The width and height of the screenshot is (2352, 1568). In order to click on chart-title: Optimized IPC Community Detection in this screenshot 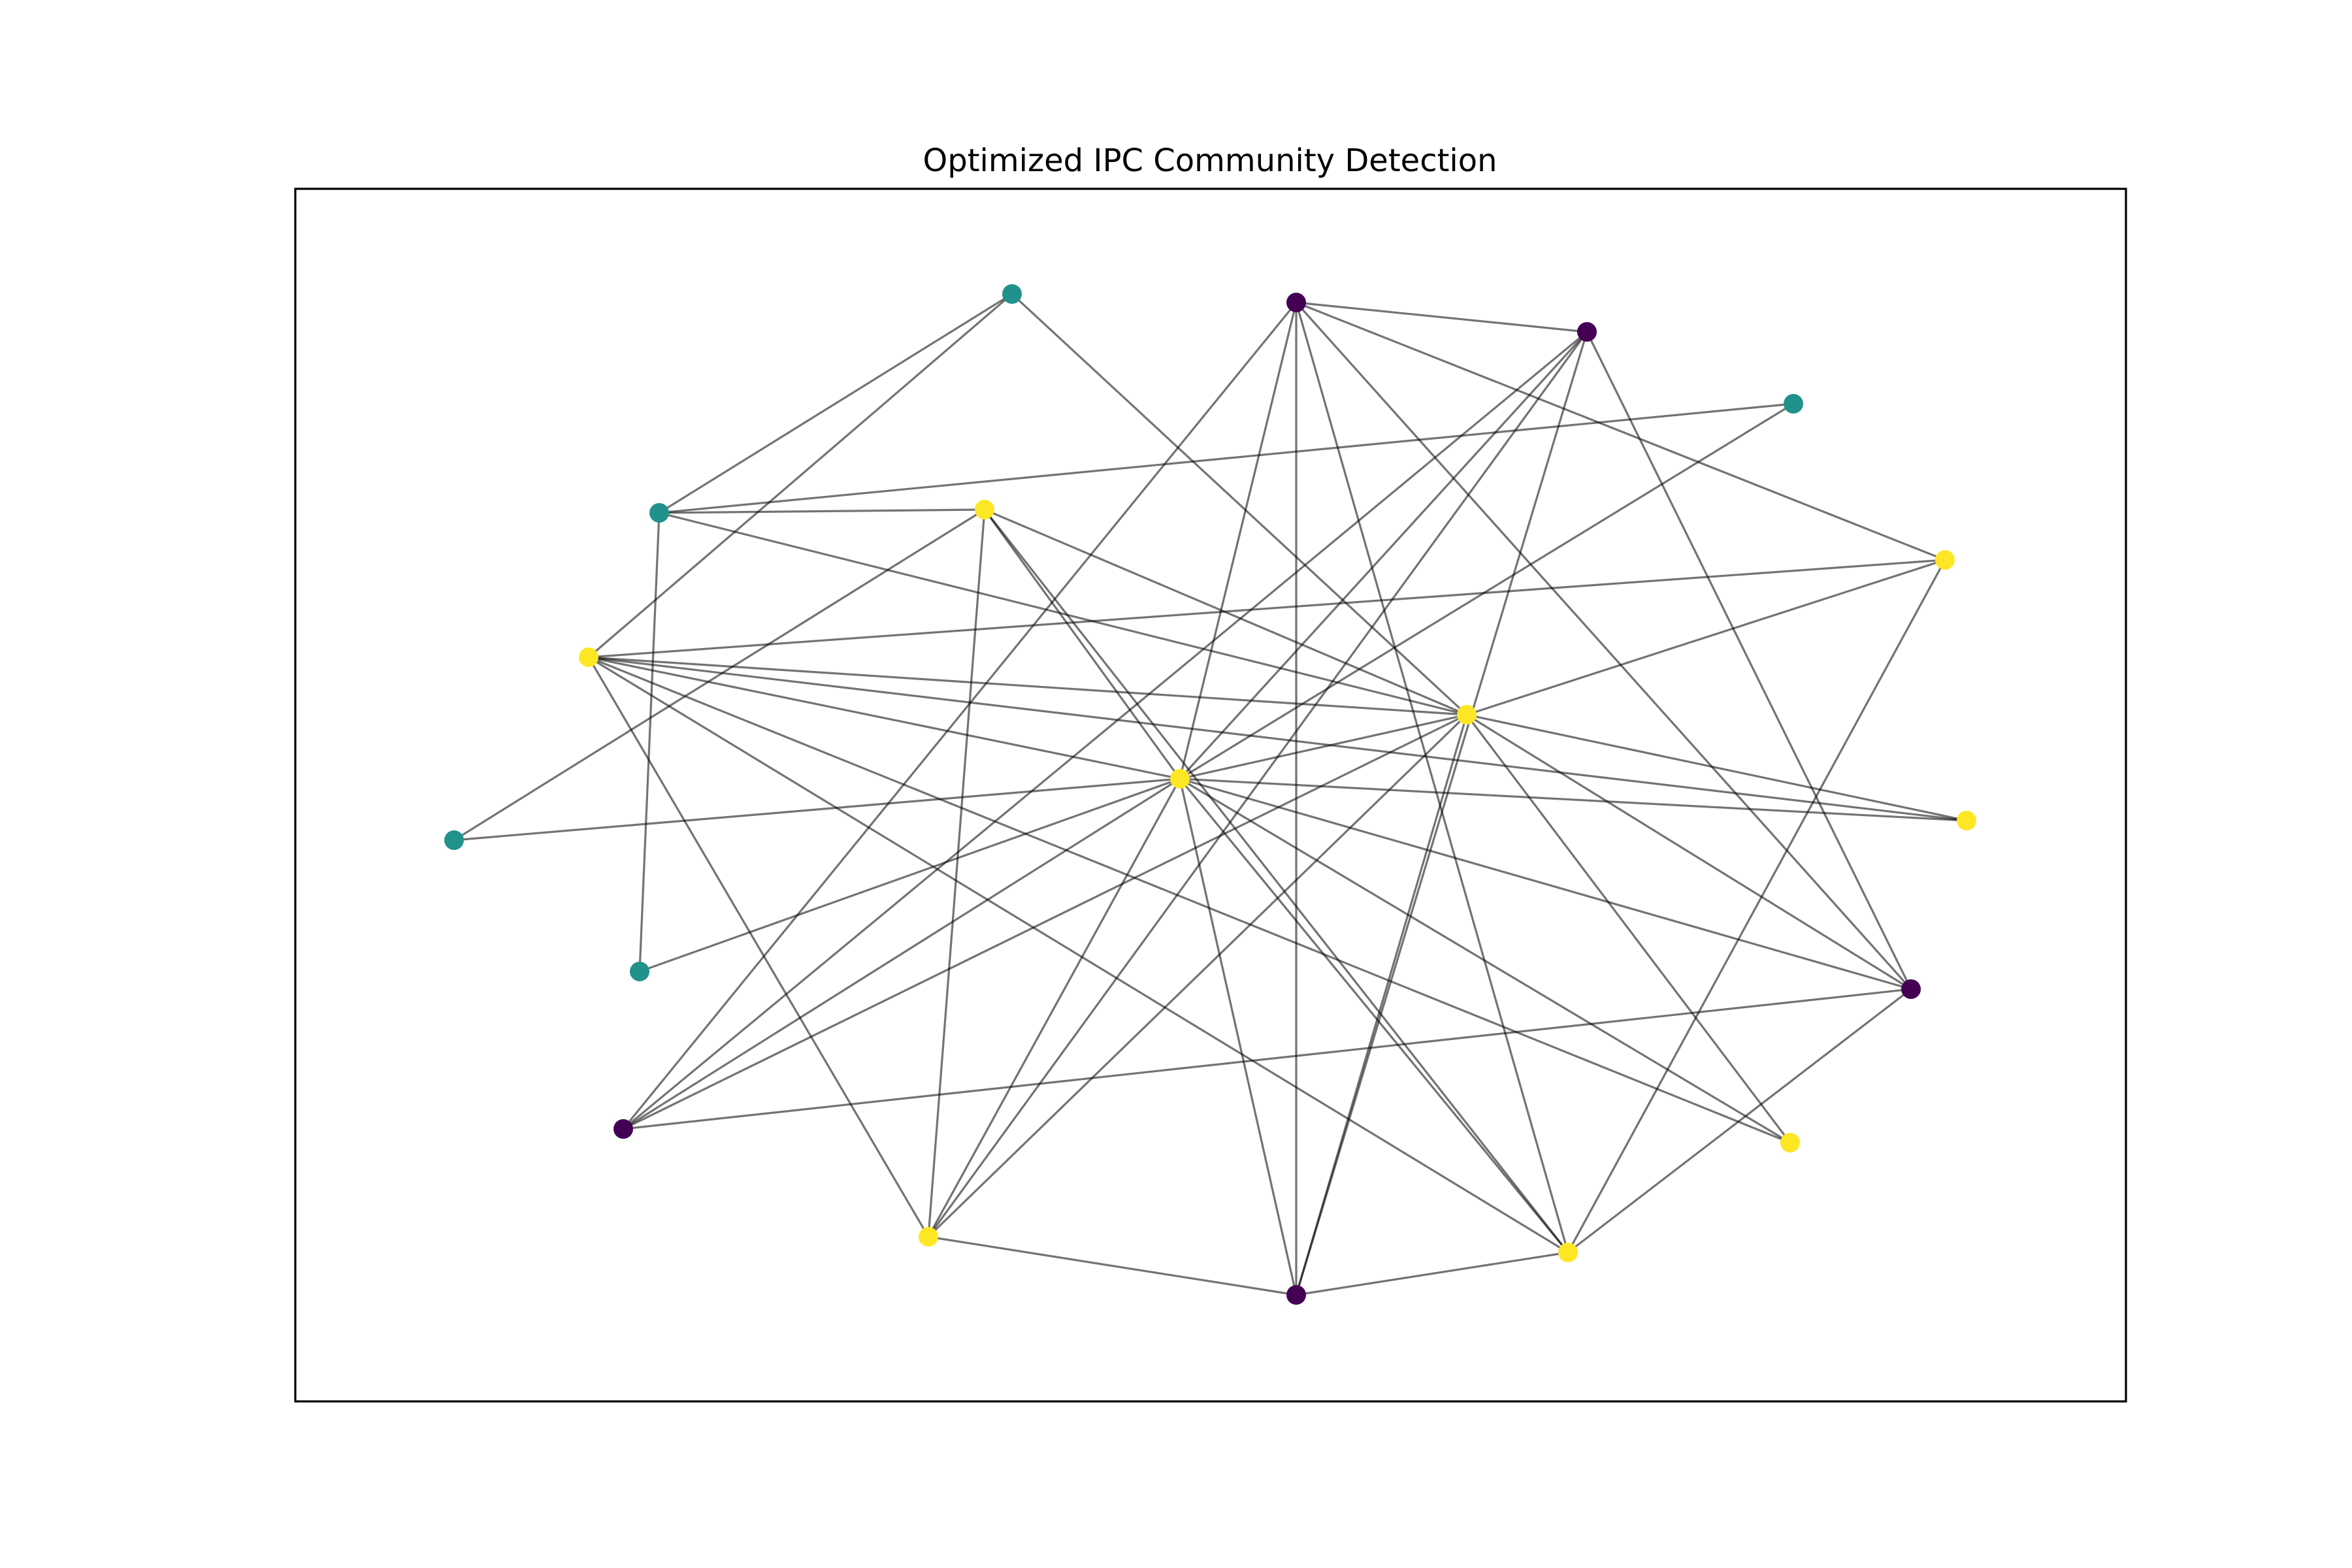, I will do `click(1210, 160)`.